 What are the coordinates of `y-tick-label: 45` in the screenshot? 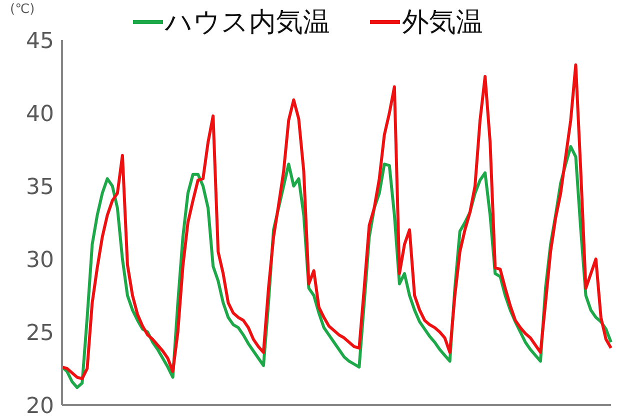 It's located at (40, 41).